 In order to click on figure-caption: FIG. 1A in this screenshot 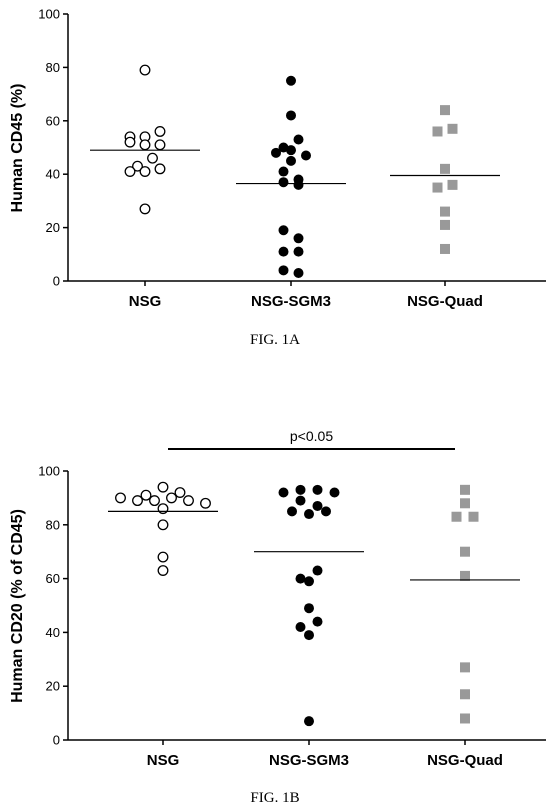, I will do `click(275, 340)`.